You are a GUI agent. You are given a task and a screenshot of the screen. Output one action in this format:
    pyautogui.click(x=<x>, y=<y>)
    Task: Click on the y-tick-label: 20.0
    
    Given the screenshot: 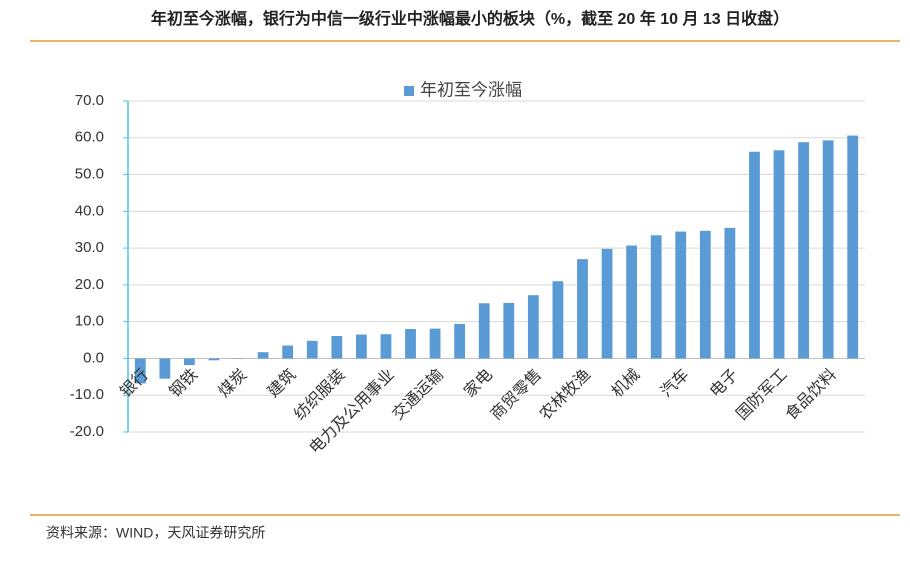 What is the action you would take?
    pyautogui.click(x=89, y=284)
    